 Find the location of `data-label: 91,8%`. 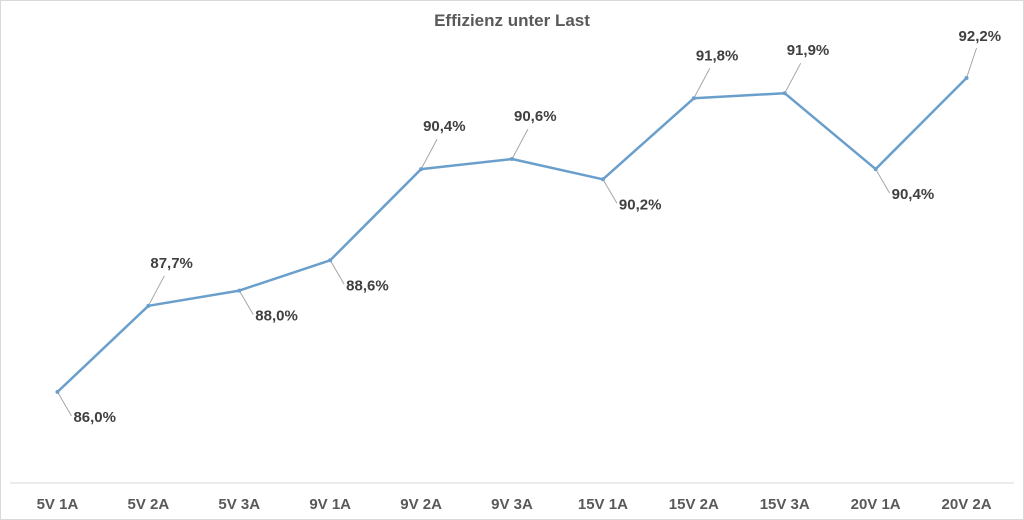

data-label: 91,8% is located at coordinates (717, 55).